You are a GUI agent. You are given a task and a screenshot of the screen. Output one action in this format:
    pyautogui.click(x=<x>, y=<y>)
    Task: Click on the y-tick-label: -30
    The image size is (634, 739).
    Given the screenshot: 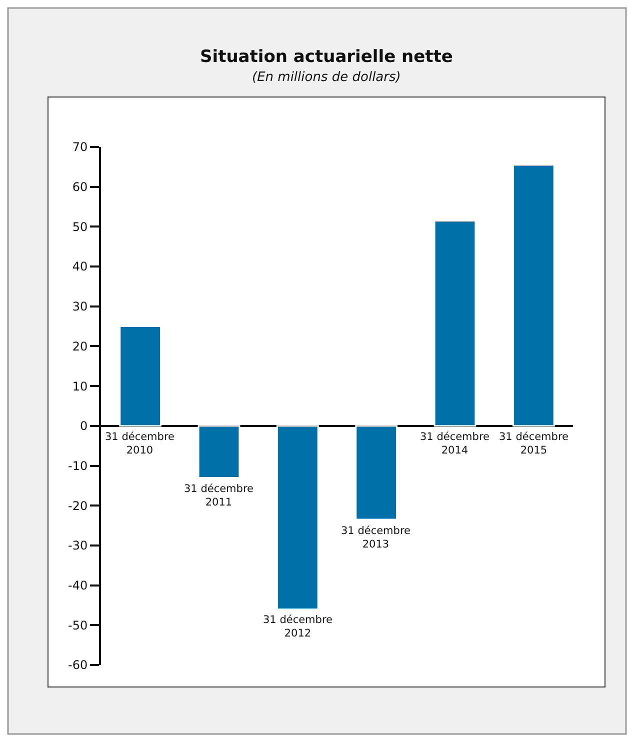 What is the action you would take?
    pyautogui.click(x=78, y=545)
    